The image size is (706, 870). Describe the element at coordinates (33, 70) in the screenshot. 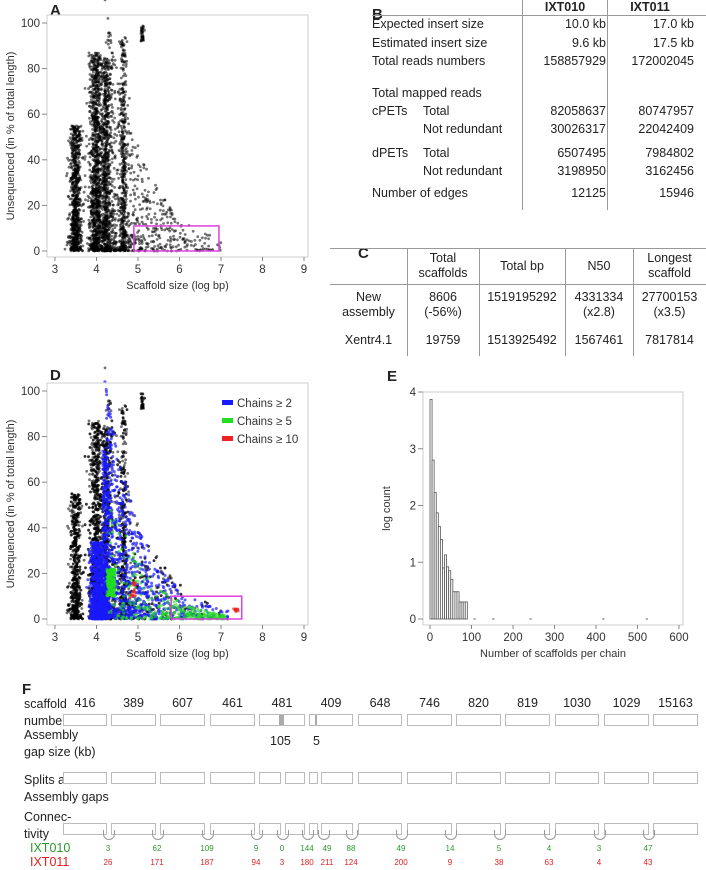

I see `y-tick-label: 80` at that location.